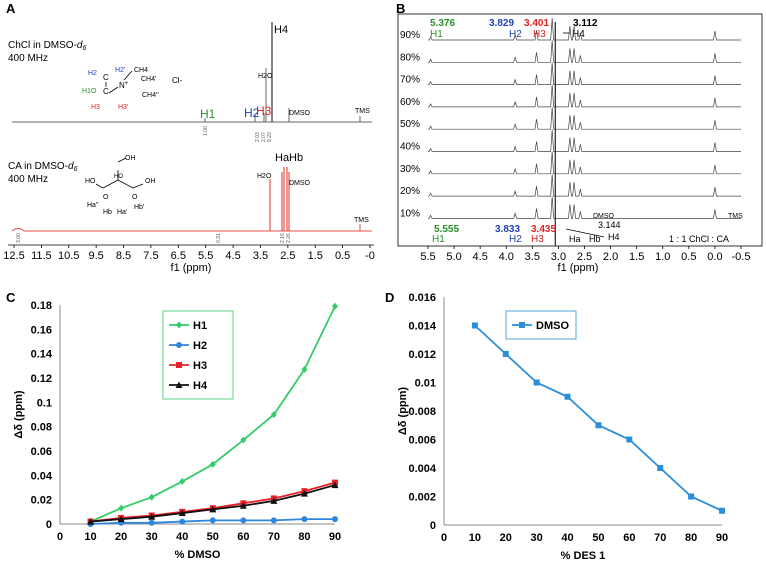 The image size is (766, 566). Describe the element at coordinates (90, 181) in the screenshot. I see `svg-text: HO` at that location.